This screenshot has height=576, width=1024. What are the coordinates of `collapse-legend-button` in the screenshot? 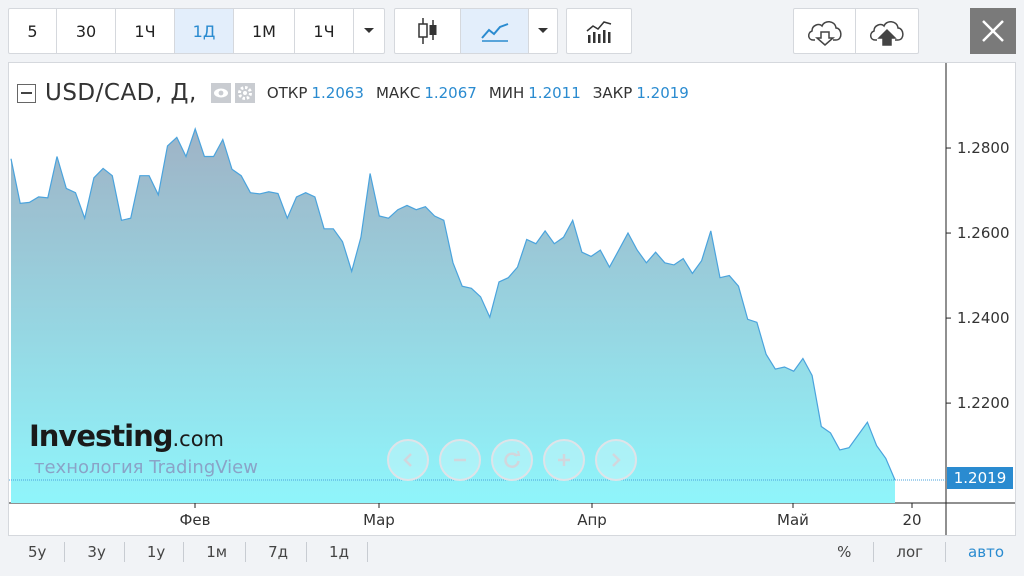 It's located at (26, 93).